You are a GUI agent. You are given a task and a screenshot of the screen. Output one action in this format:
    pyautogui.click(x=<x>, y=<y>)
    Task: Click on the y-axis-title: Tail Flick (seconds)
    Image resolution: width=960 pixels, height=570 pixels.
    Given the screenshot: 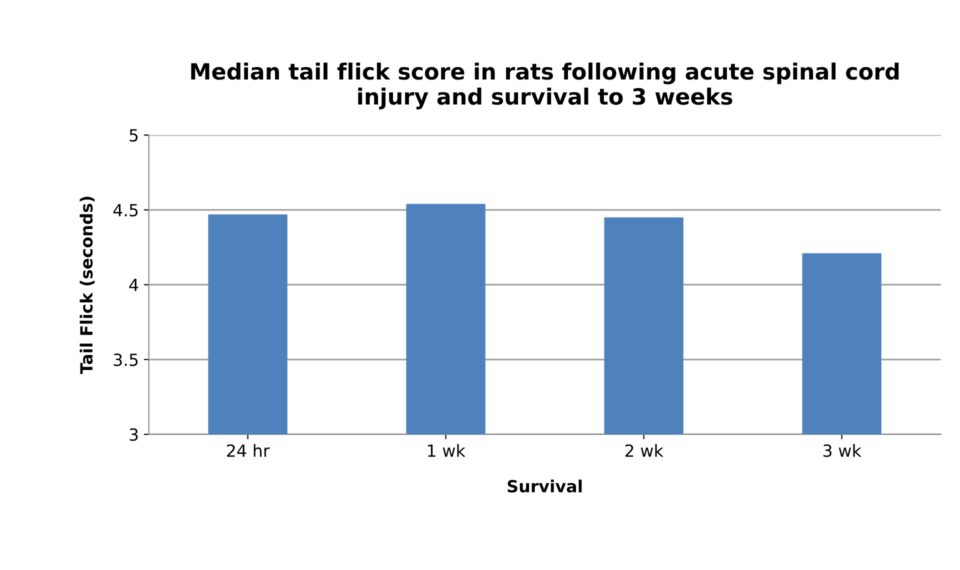 What is the action you would take?
    pyautogui.click(x=87, y=285)
    